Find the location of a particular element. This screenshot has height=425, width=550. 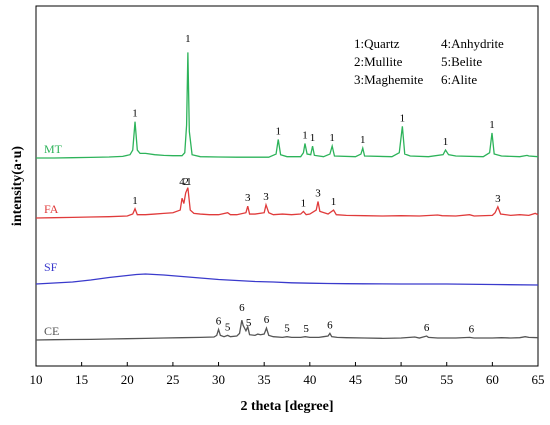

y-axis-label: intensity(a·u) is located at coordinates (17, 186).